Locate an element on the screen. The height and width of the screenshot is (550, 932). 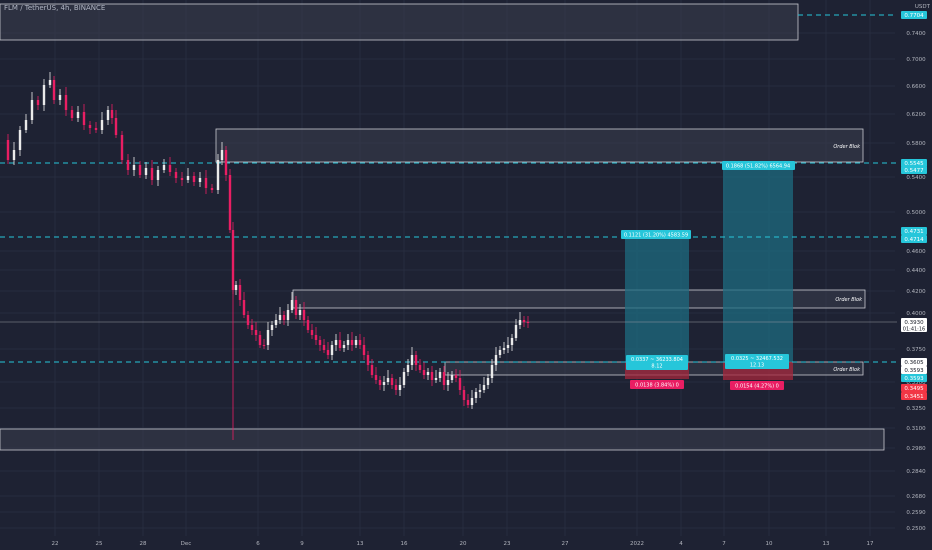
ratio-line1-1: 0.0337 ~ 36233.804 is located at coordinates (657, 360).